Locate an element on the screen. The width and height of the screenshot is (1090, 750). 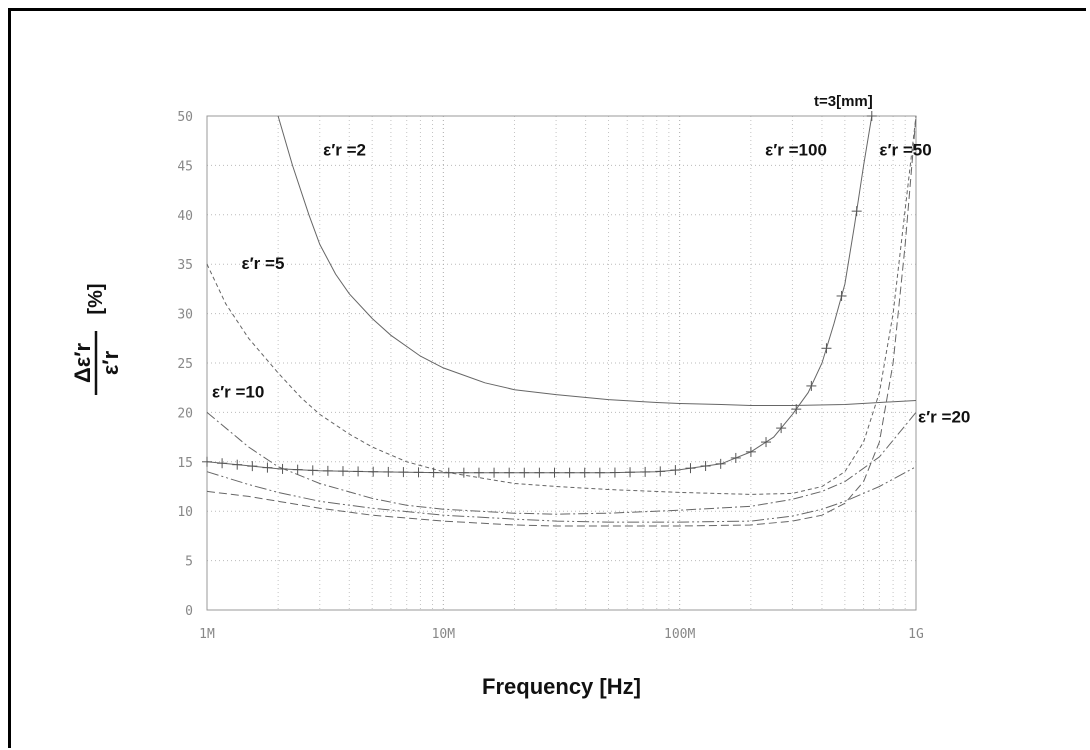
y-tick-label: 25 is located at coordinates (185, 364).